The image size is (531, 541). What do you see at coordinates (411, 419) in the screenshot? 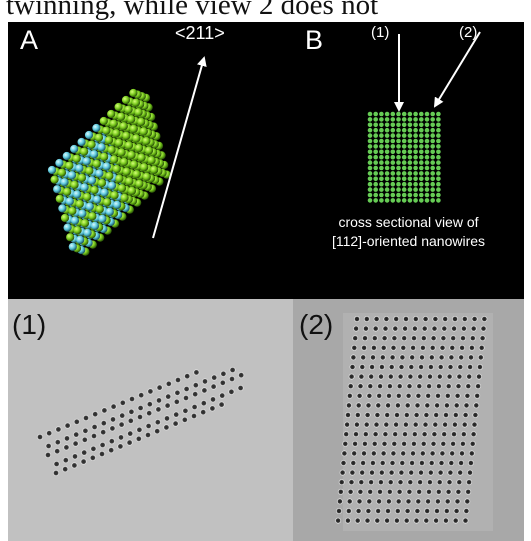
I see `atom-column-dots` at bounding box center [411, 419].